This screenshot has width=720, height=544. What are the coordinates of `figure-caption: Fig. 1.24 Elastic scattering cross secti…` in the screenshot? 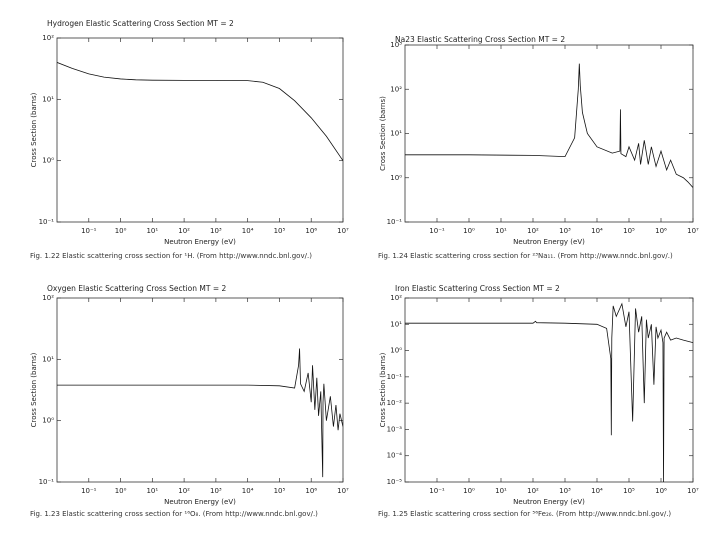 It's located at (525, 256).